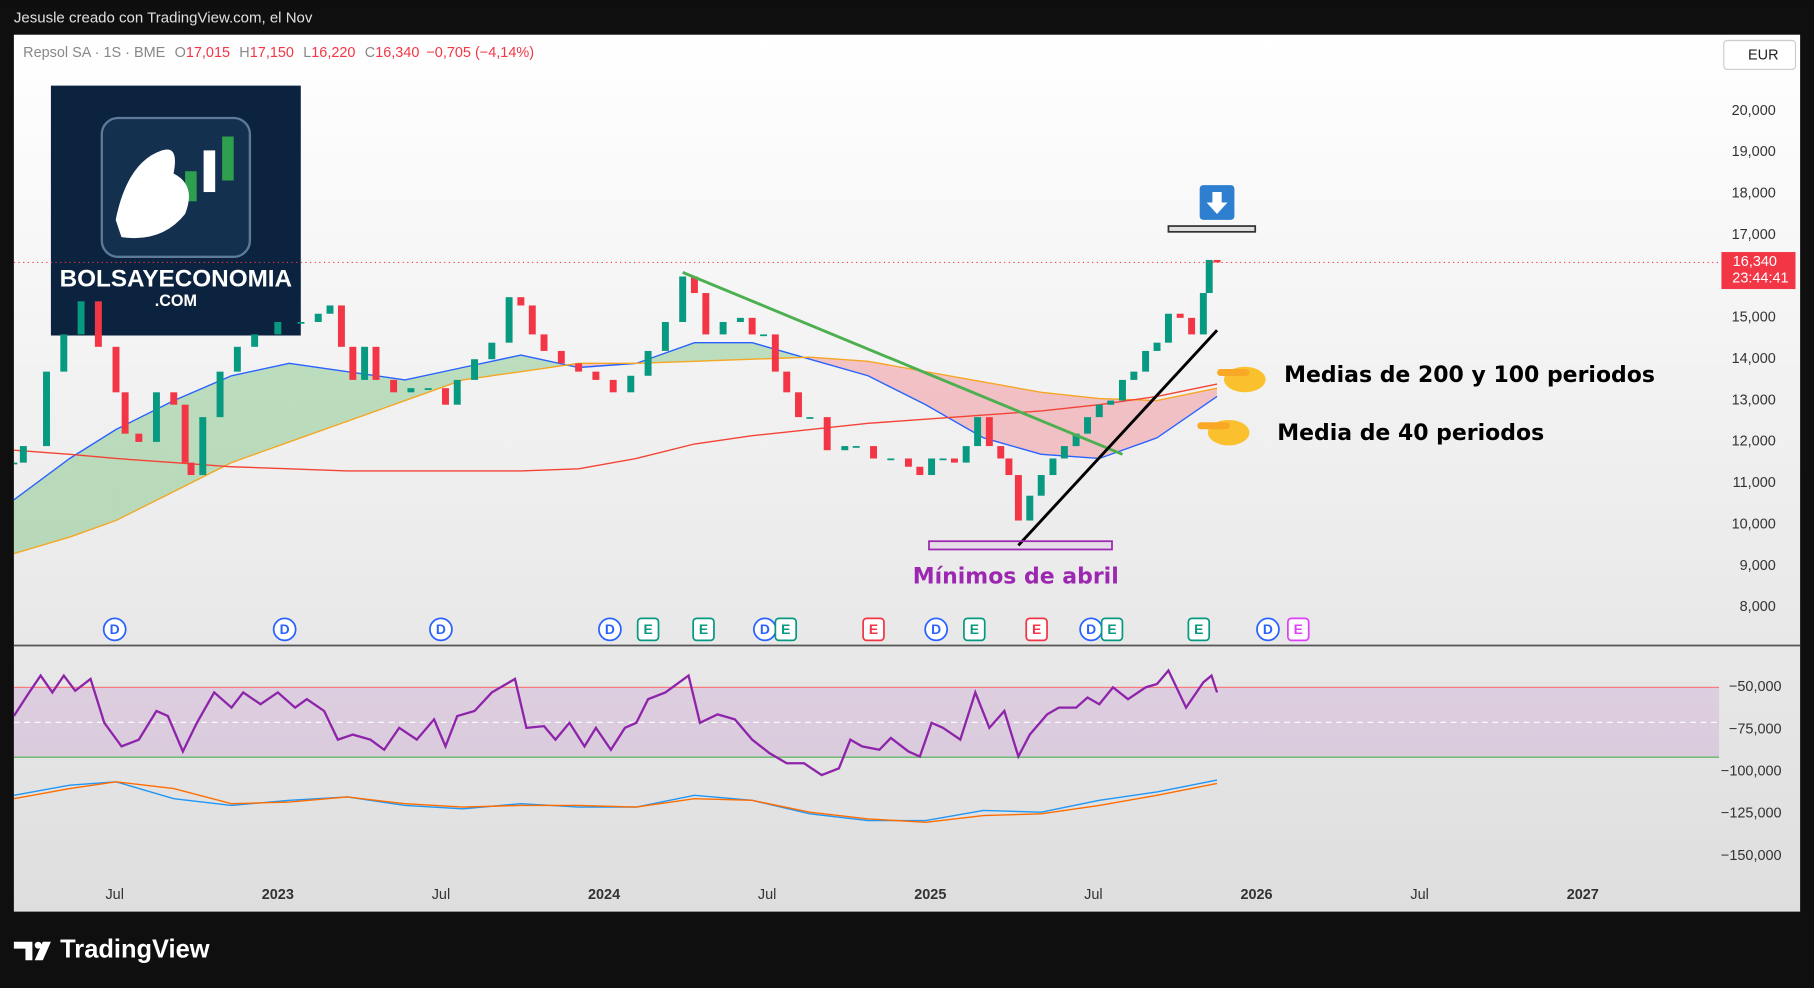  What do you see at coordinates (1256, 895) in the screenshot?
I see `x-tick-label: 2026` at bounding box center [1256, 895].